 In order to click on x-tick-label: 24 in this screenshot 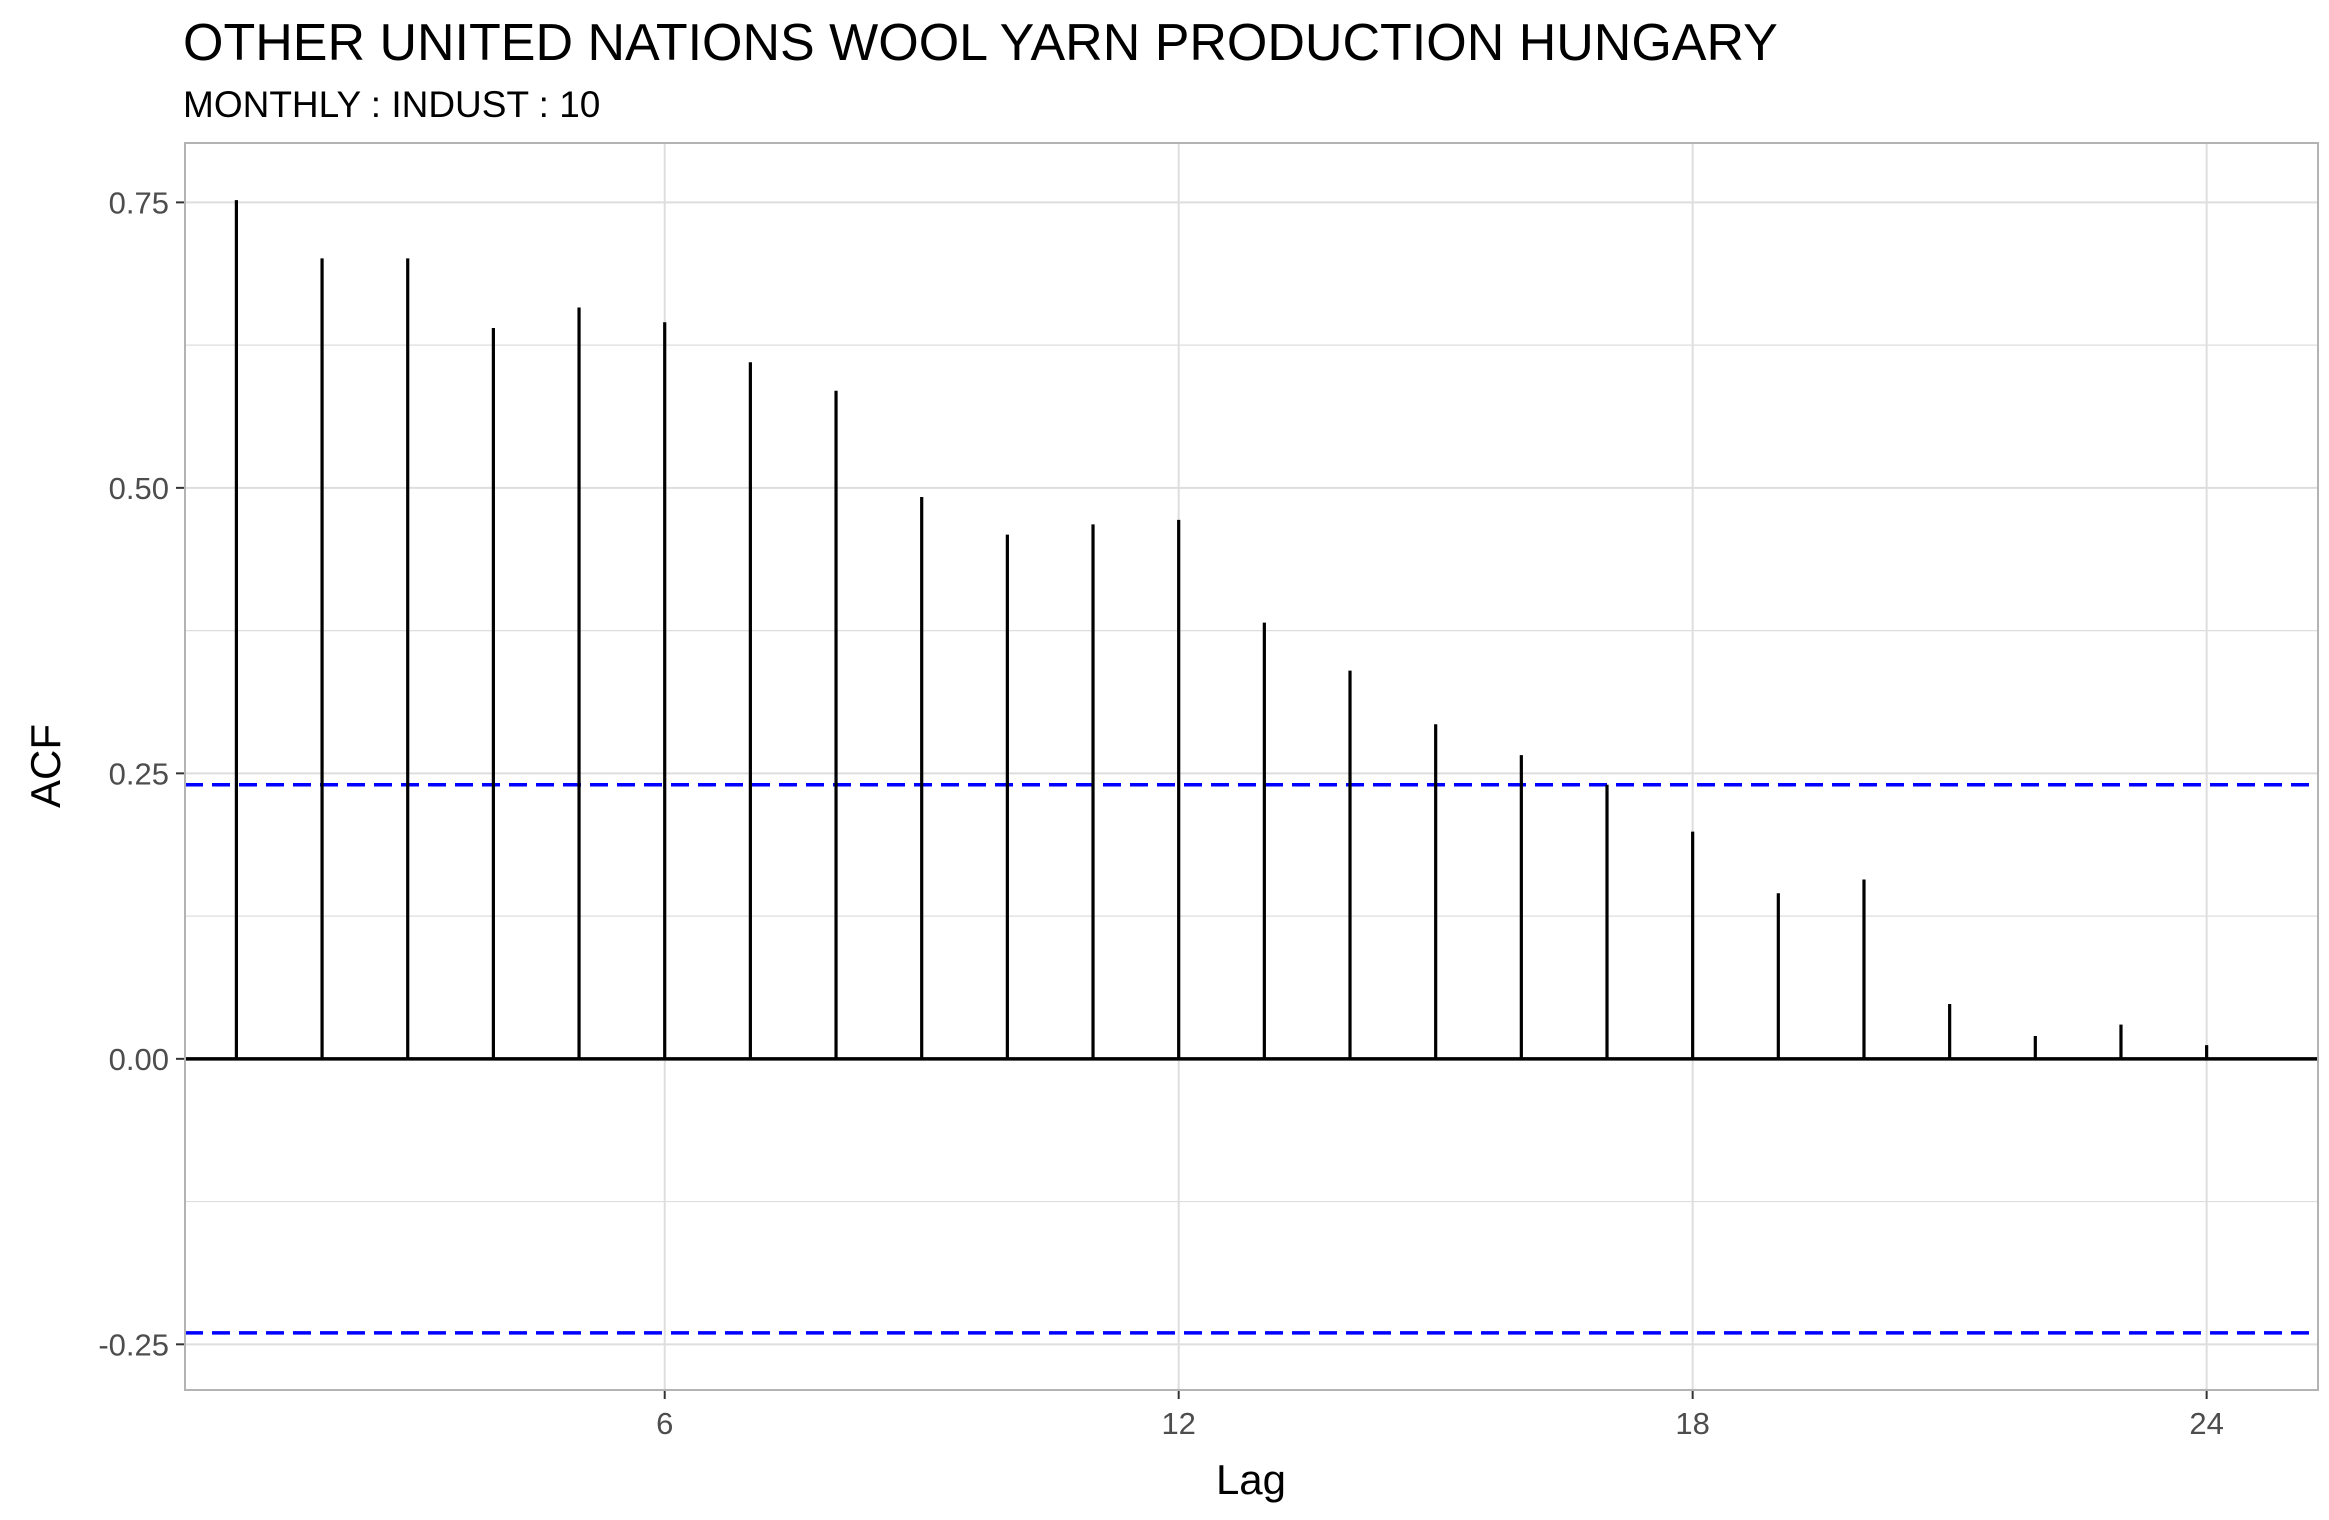, I will do `click(2206, 1423)`.